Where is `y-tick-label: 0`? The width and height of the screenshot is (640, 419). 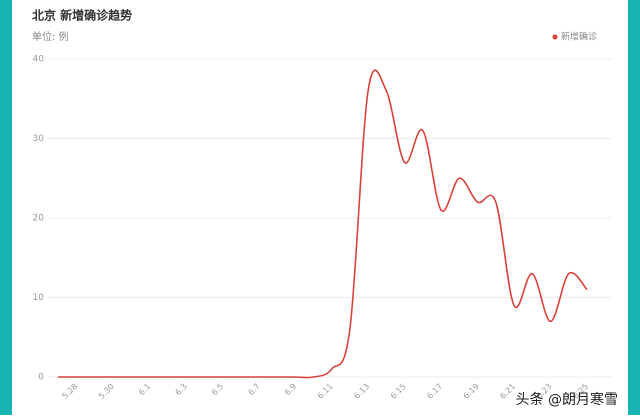
y-tick-label: 0 is located at coordinates (41, 378).